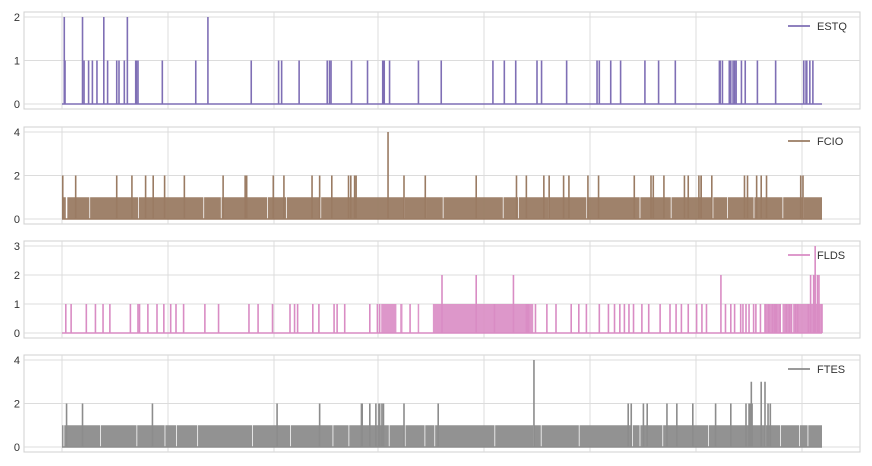  What do you see at coordinates (831, 370) in the screenshot?
I see `legend-label: FTES` at bounding box center [831, 370].